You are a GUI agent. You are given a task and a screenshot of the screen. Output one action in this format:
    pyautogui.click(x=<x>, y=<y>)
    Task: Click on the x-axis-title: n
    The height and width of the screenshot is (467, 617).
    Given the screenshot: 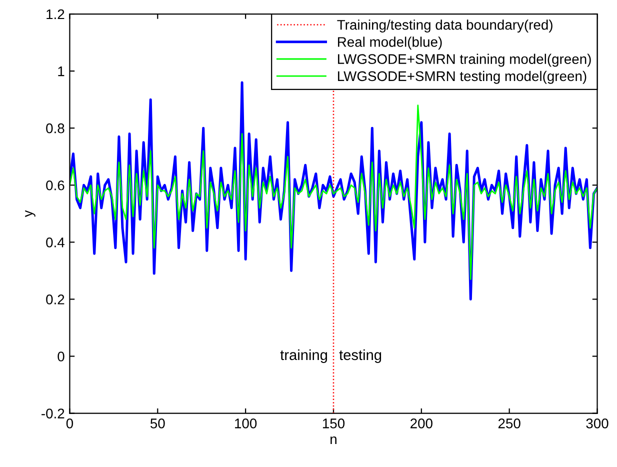 What is the action you would take?
    pyautogui.click(x=333, y=440)
    